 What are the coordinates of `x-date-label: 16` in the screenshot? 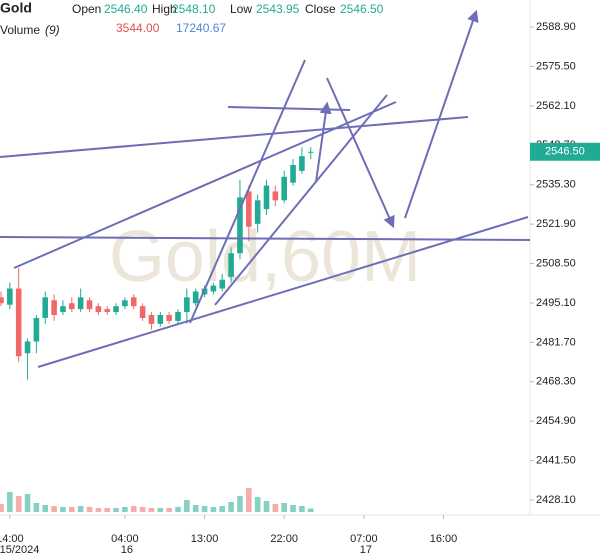 It's located at (127, 550).